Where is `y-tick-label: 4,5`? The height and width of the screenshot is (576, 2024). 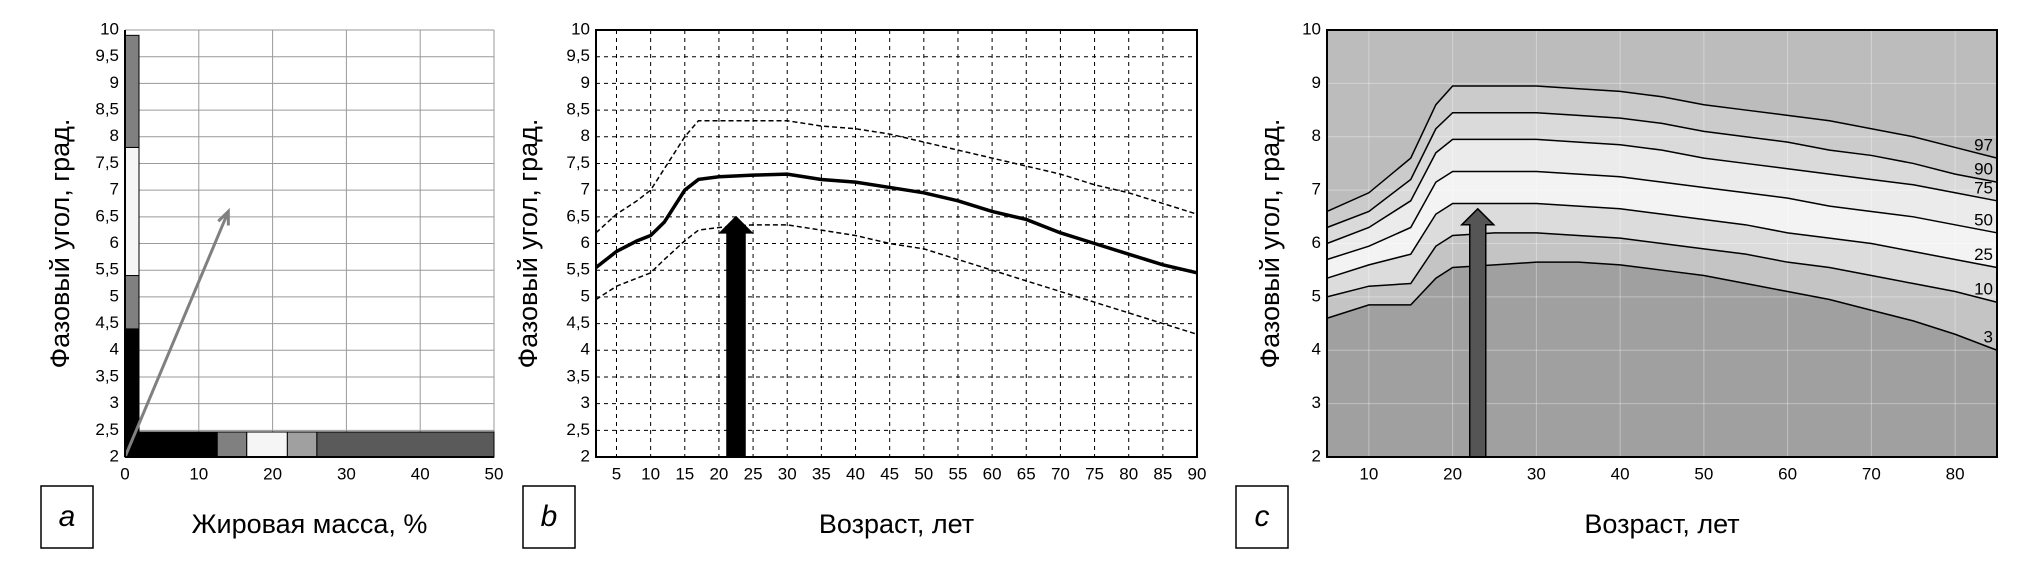
y-tick-label: 4,5 is located at coordinates (107, 322).